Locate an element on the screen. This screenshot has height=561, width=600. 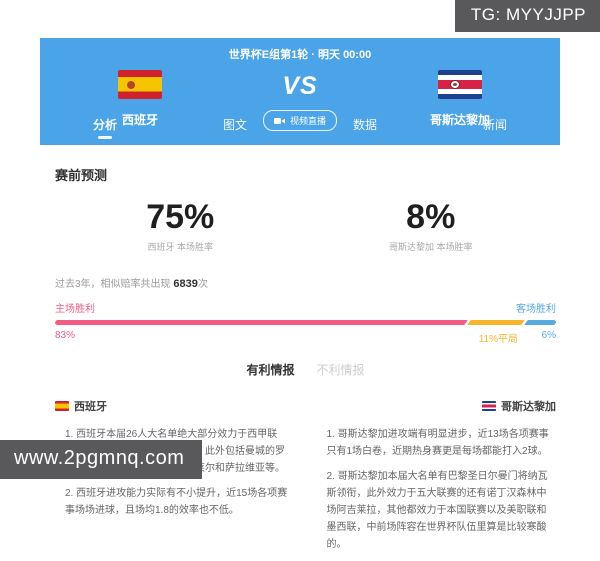
odds-history-line: 过去3年，相似赔率共出现 6839次 is located at coordinates (305, 282).